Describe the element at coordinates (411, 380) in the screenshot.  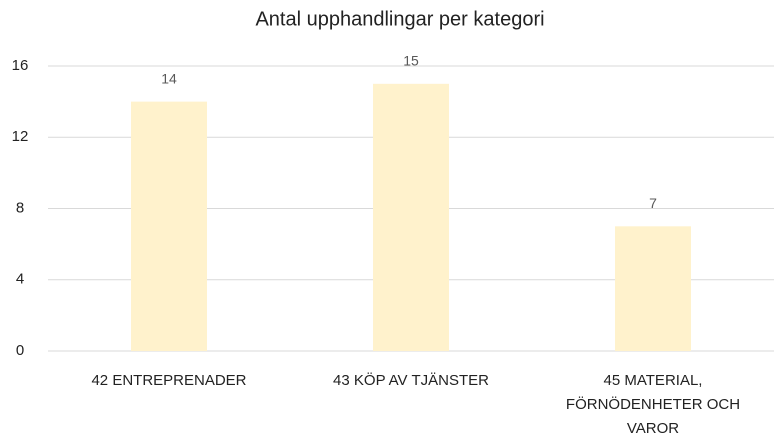
I see `x-tick-label: 43 KÖP AV TJÄNSTER` at that location.